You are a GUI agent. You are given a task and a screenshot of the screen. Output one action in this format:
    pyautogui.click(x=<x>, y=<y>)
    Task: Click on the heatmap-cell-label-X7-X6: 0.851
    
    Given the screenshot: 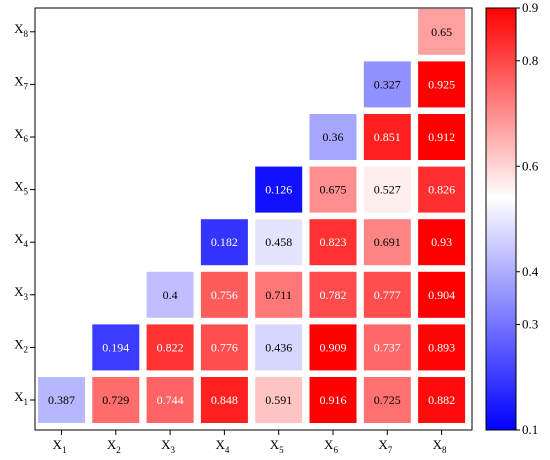 What is the action you would take?
    pyautogui.click(x=387, y=137)
    